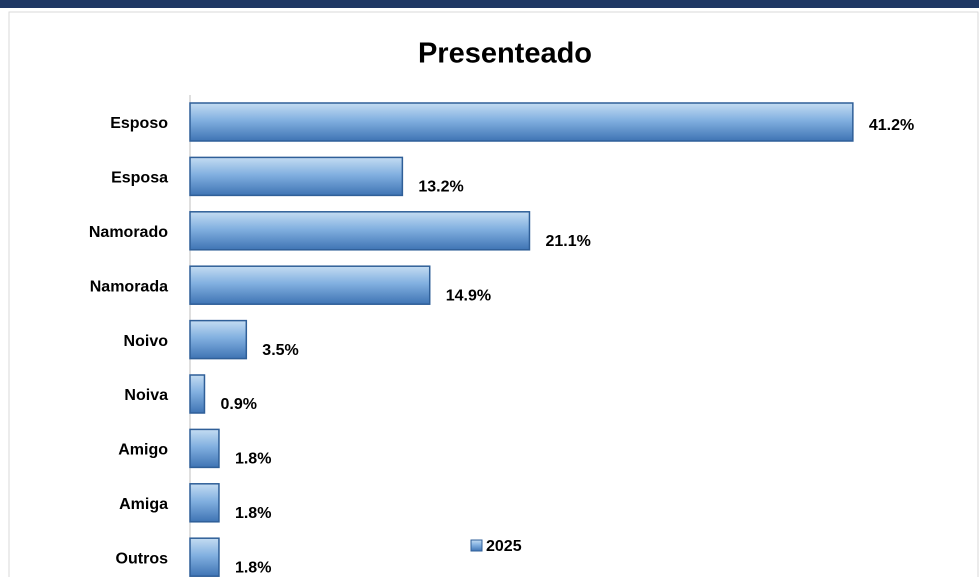 The height and width of the screenshot is (577, 979). I want to click on y-tick-label: Amigo, so click(143, 450).